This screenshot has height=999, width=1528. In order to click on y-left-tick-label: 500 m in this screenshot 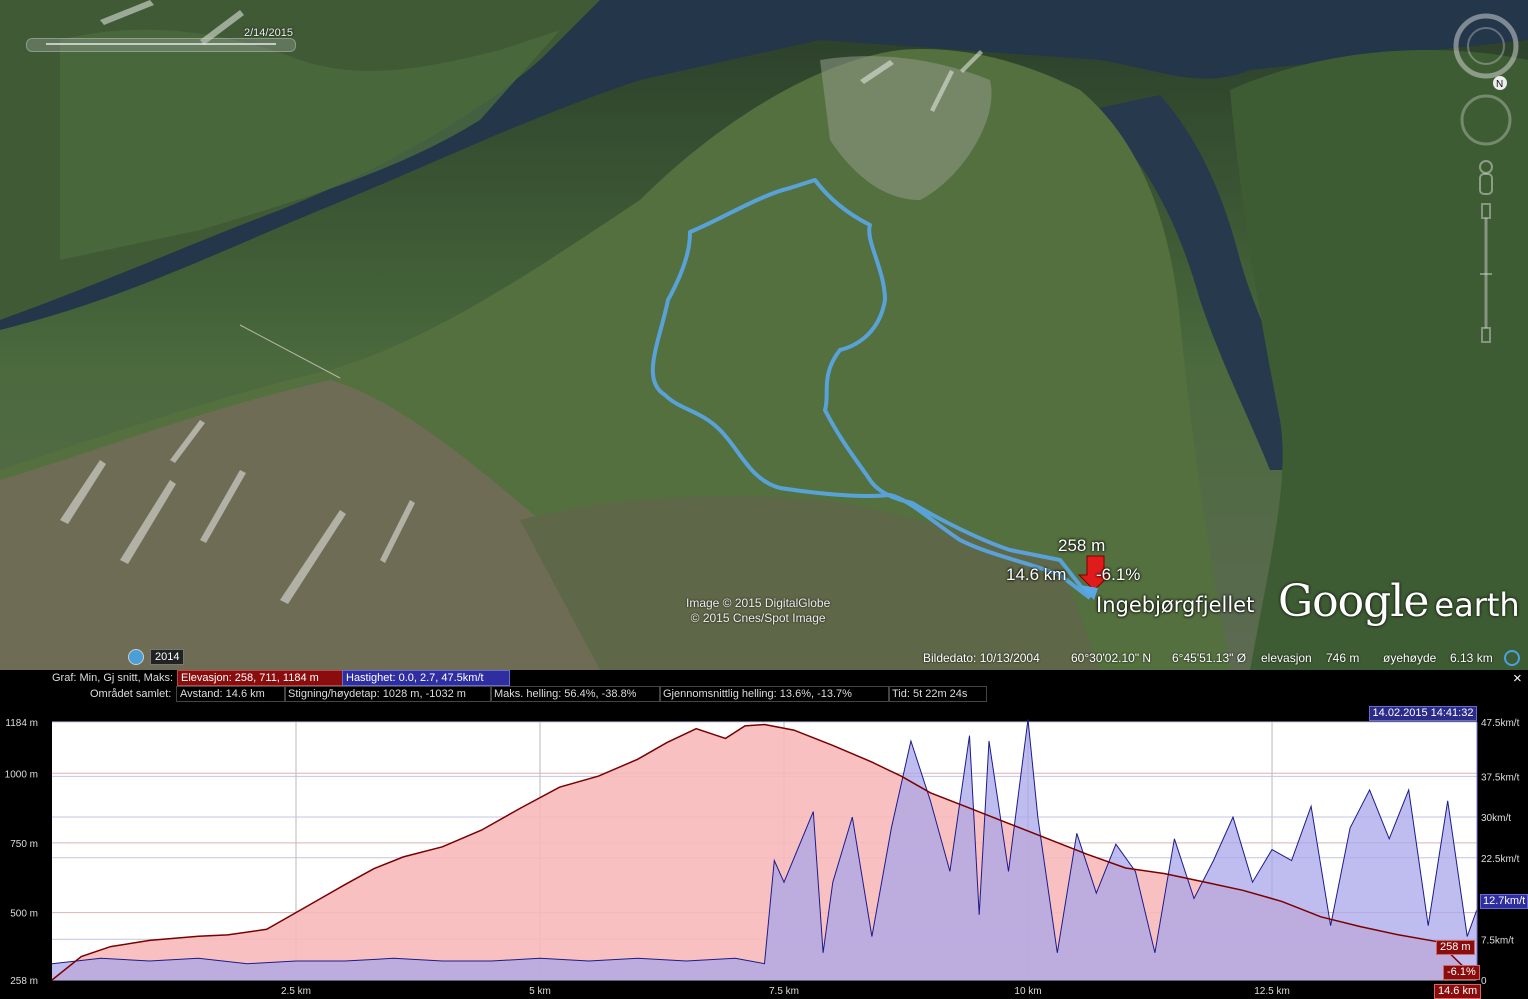, I will do `click(24, 914)`.